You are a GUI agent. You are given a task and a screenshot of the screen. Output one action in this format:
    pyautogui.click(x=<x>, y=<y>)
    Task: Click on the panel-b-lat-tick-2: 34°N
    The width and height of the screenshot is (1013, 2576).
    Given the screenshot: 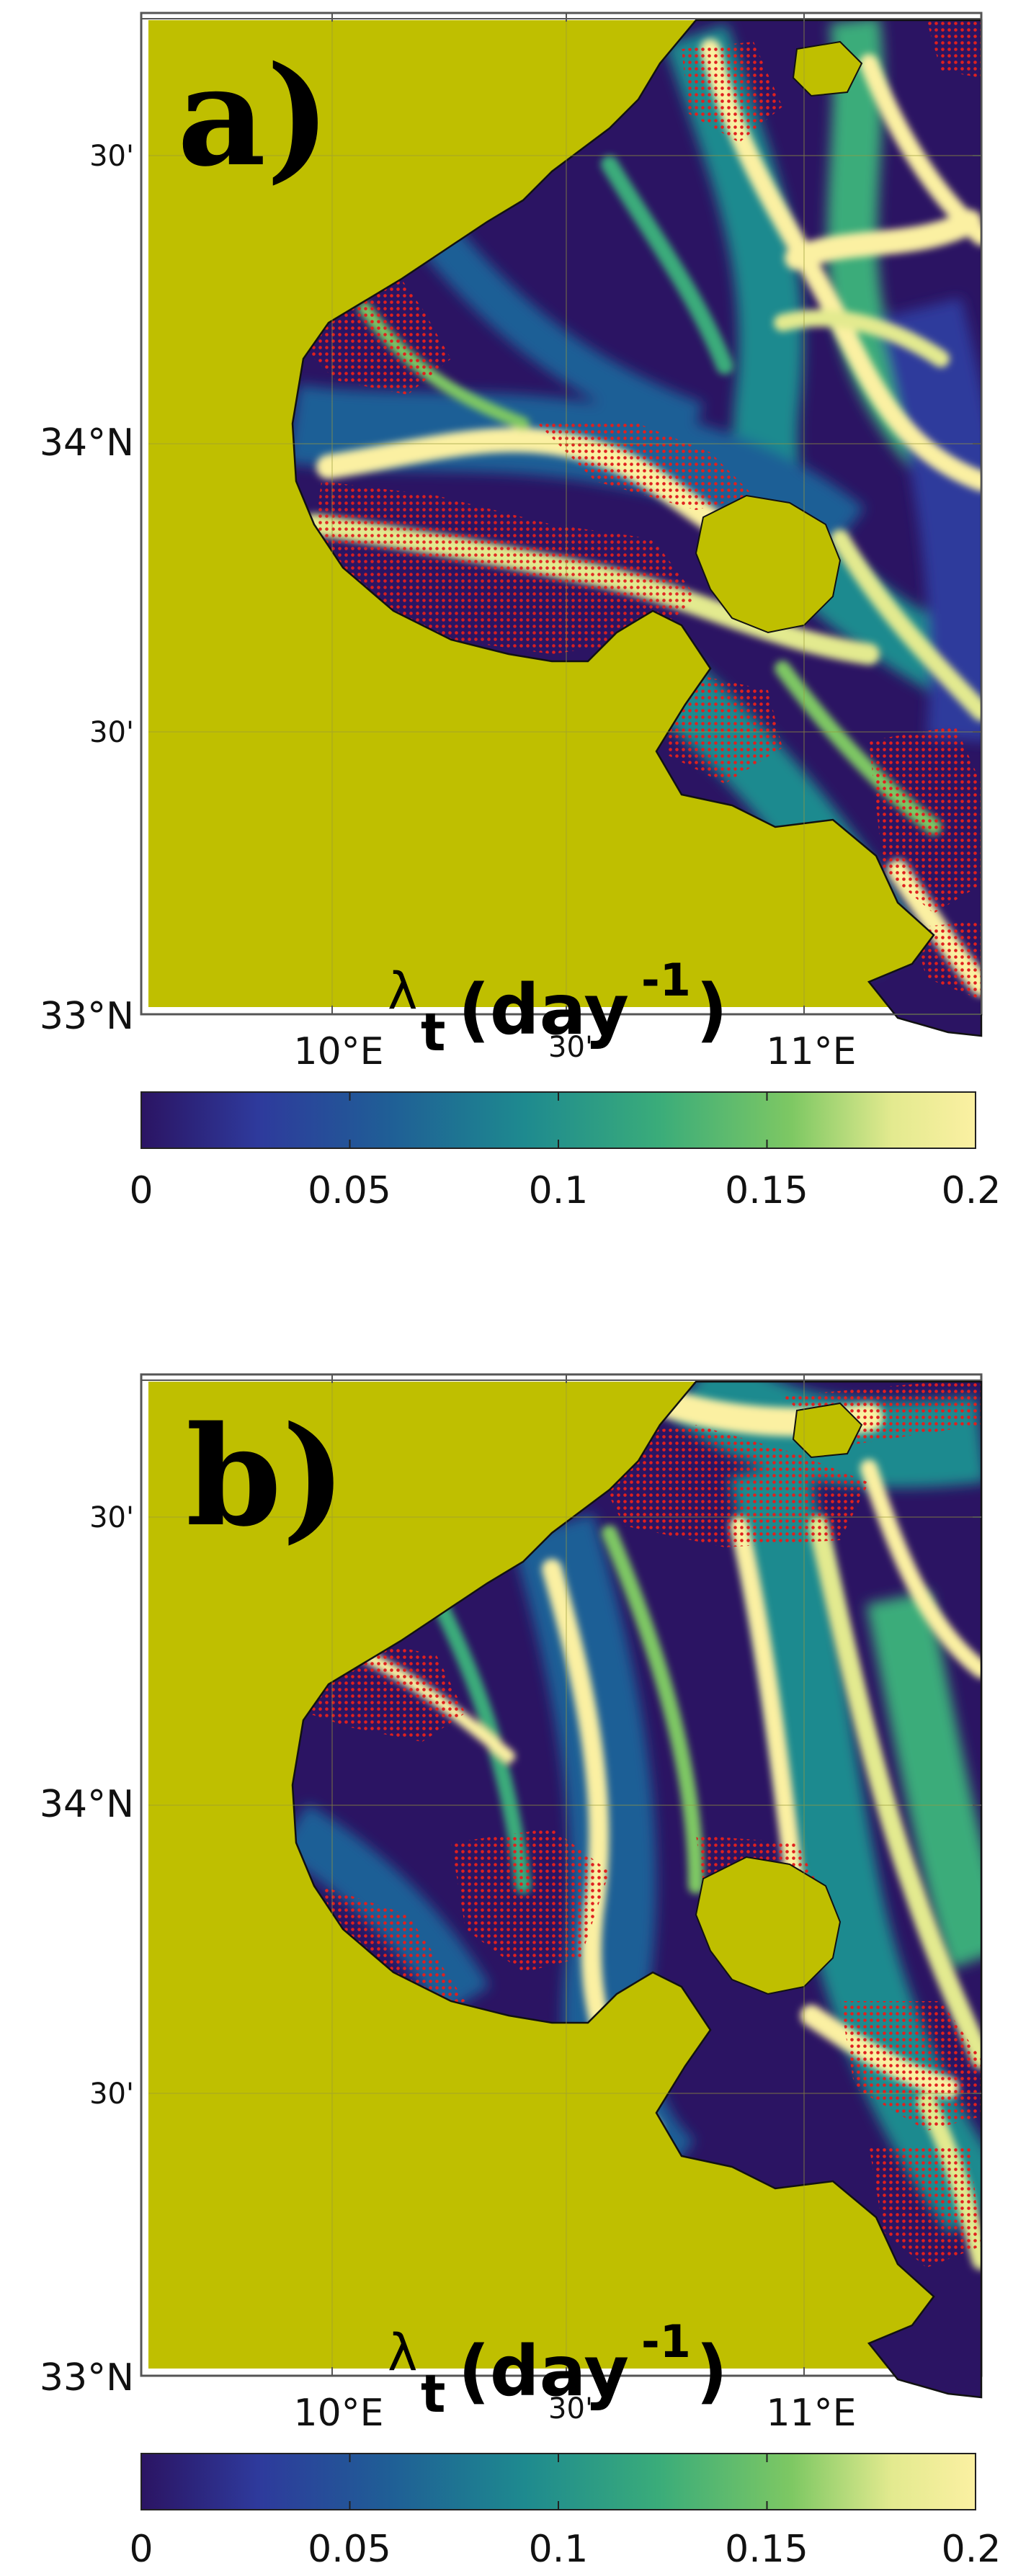 What is the action you would take?
    pyautogui.click(x=87, y=1804)
    